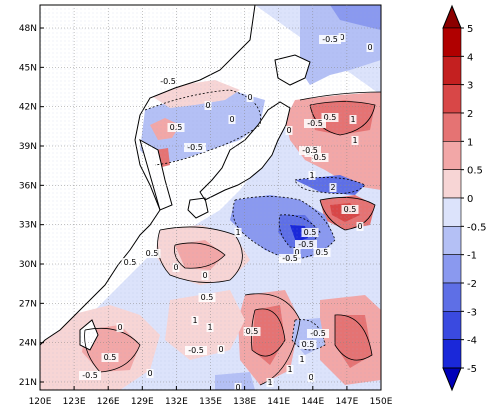 The width and height of the screenshot is (499, 412). What do you see at coordinates (28, 304) in the screenshot?
I see `lat-tick-label: 27N` at bounding box center [28, 304].